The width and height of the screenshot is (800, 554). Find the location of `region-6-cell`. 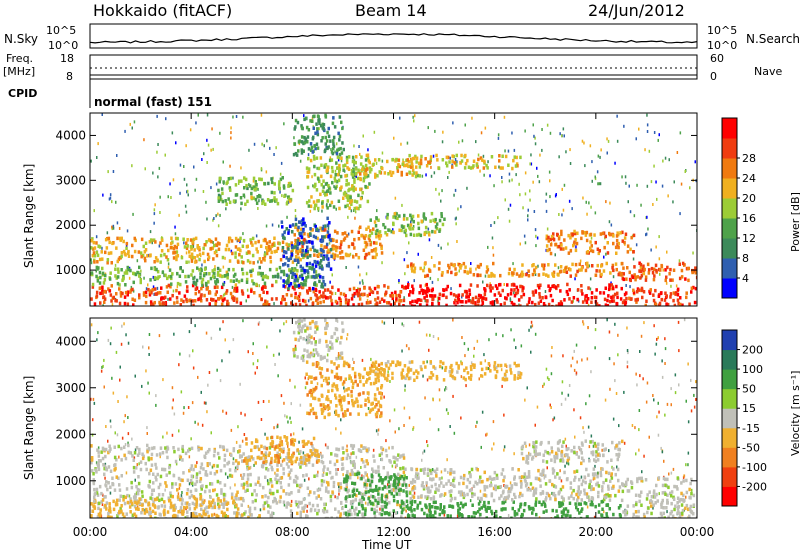

region-6-cell is located at coordinates (613, 270).